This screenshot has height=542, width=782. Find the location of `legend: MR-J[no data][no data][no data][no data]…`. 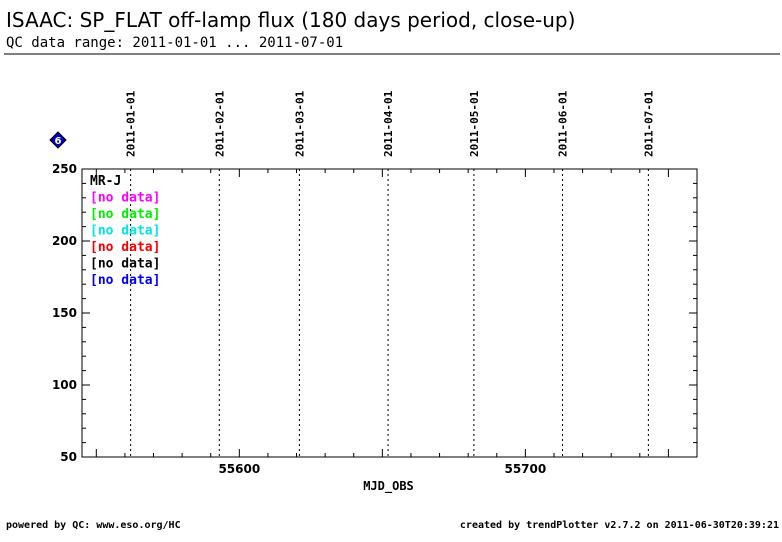

legend: MR-J[no data][no data][no data][no data]… is located at coordinates (125, 231).